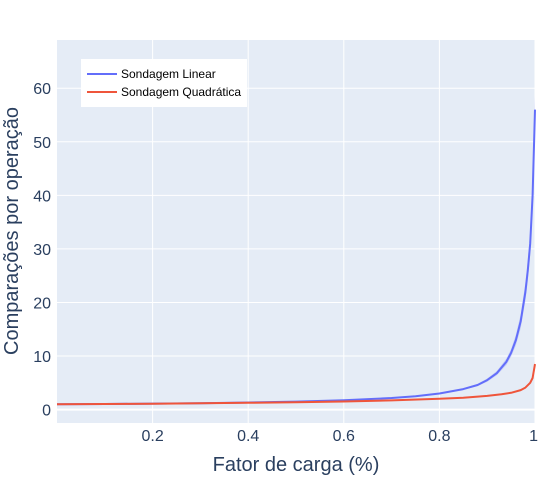 The image size is (550, 480). Describe the element at coordinates (181, 92) in the screenshot. I see `legend-label-quadratic: Sondagem Quadrática` at that location.